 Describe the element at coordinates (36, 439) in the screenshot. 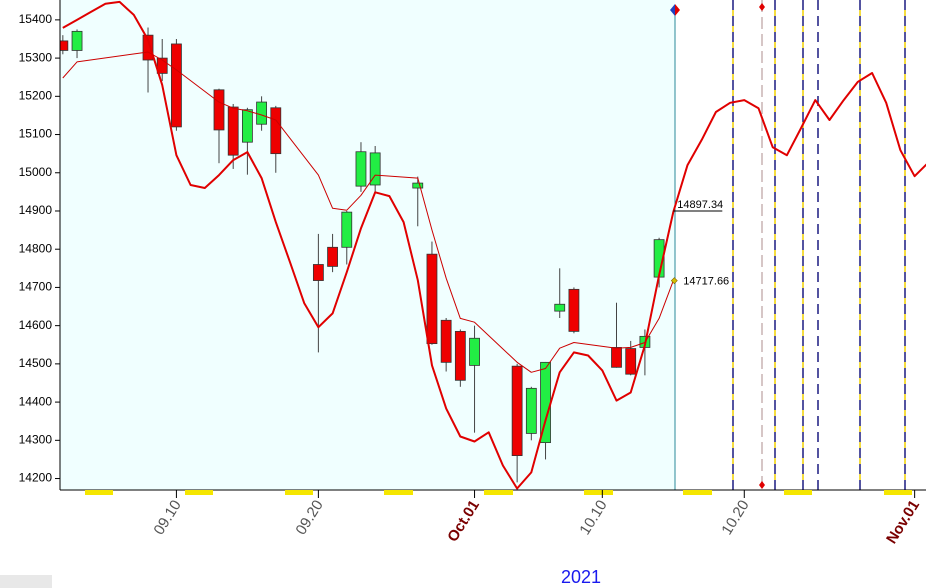

I see `y-tick-label: 14300` at that location.